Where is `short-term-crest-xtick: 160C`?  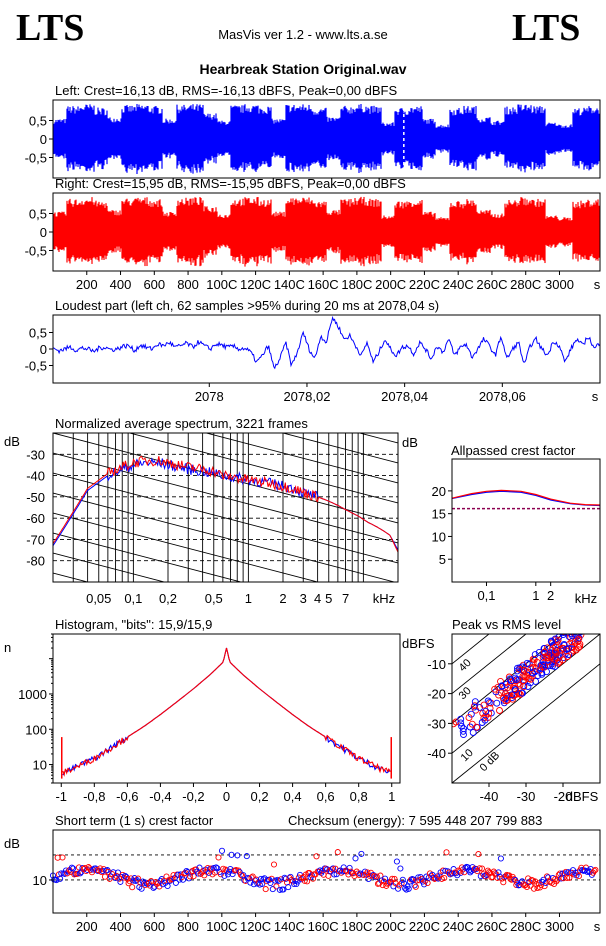
short-term-crest-xtick: 160C is located at coordinates (323, 926).